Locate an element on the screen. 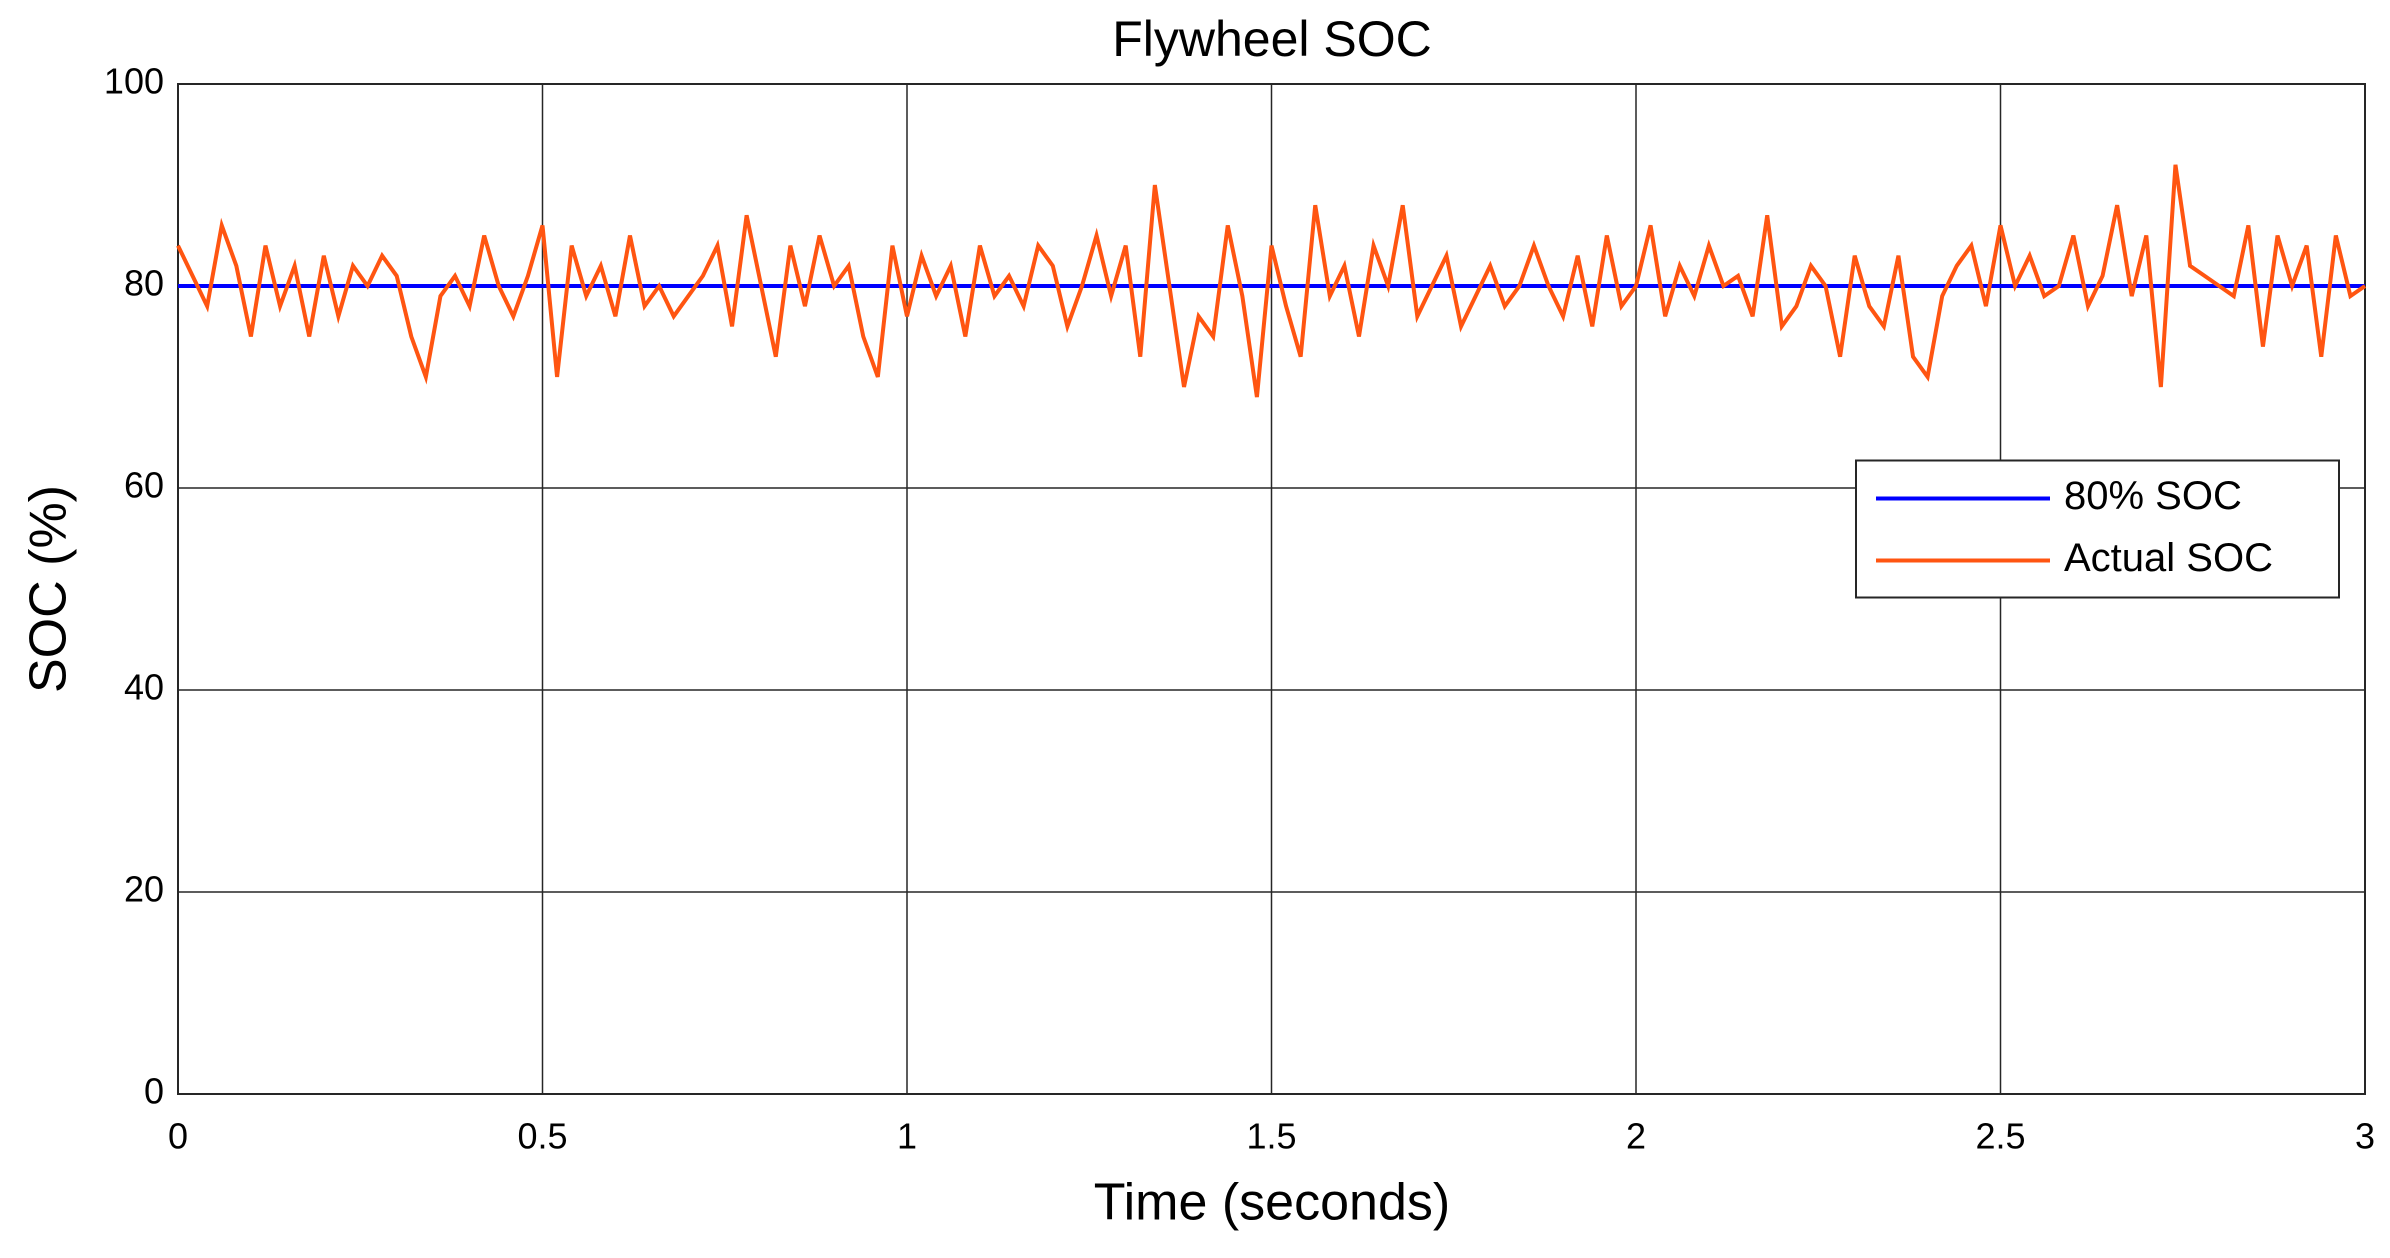 The width and height of the screenshot is (2390, 1258). x-tick-label: 1.5 is located at coordinates (1271, 1136).